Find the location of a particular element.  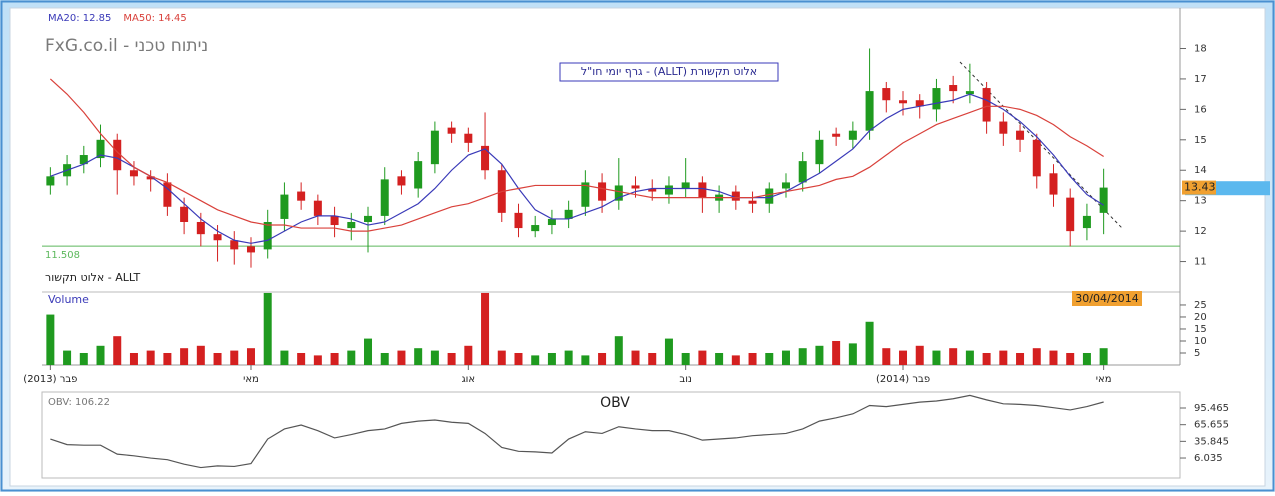

last-price-box is located at coordinates (1199, 187).